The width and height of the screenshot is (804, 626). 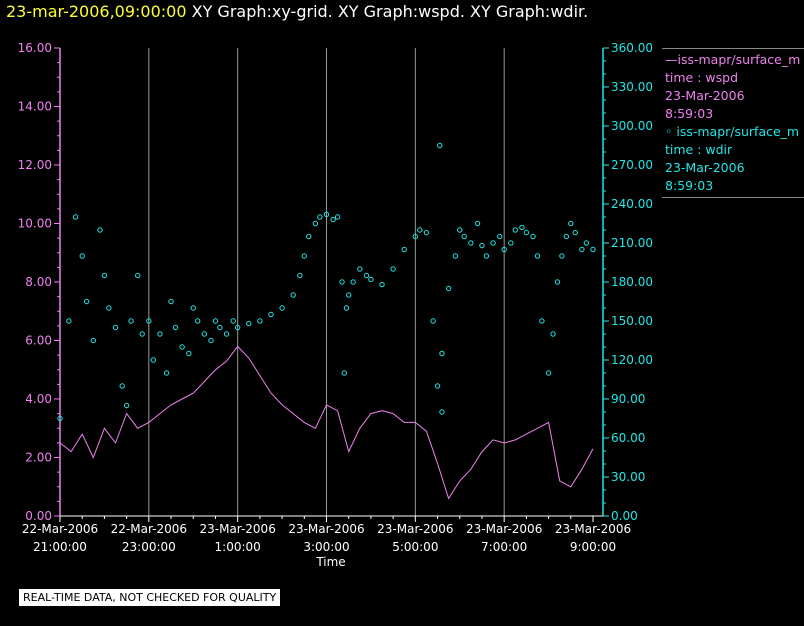 I want to click on legend-wspd-var: time : wspd, so click(x=702, y=77).